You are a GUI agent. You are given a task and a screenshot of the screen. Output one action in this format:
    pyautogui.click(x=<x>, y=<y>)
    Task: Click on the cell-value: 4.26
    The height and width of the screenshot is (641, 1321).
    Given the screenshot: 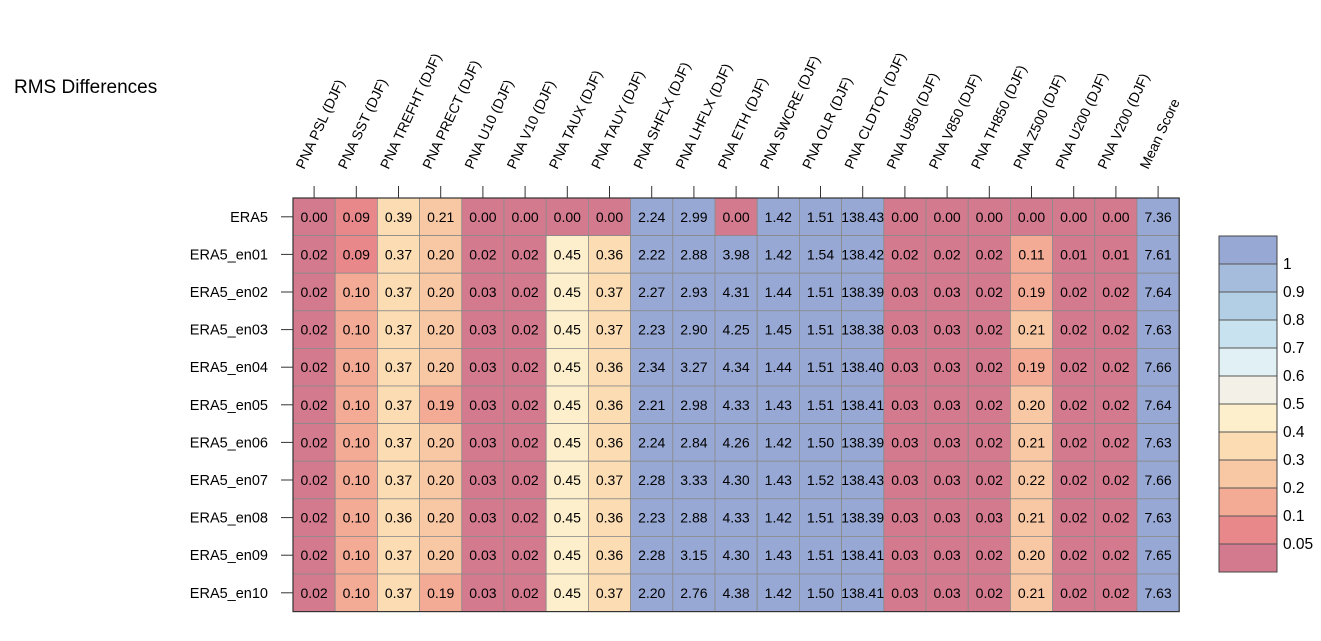 What is the action you would take?
    pyautogui.click(x=735, y=442)
    